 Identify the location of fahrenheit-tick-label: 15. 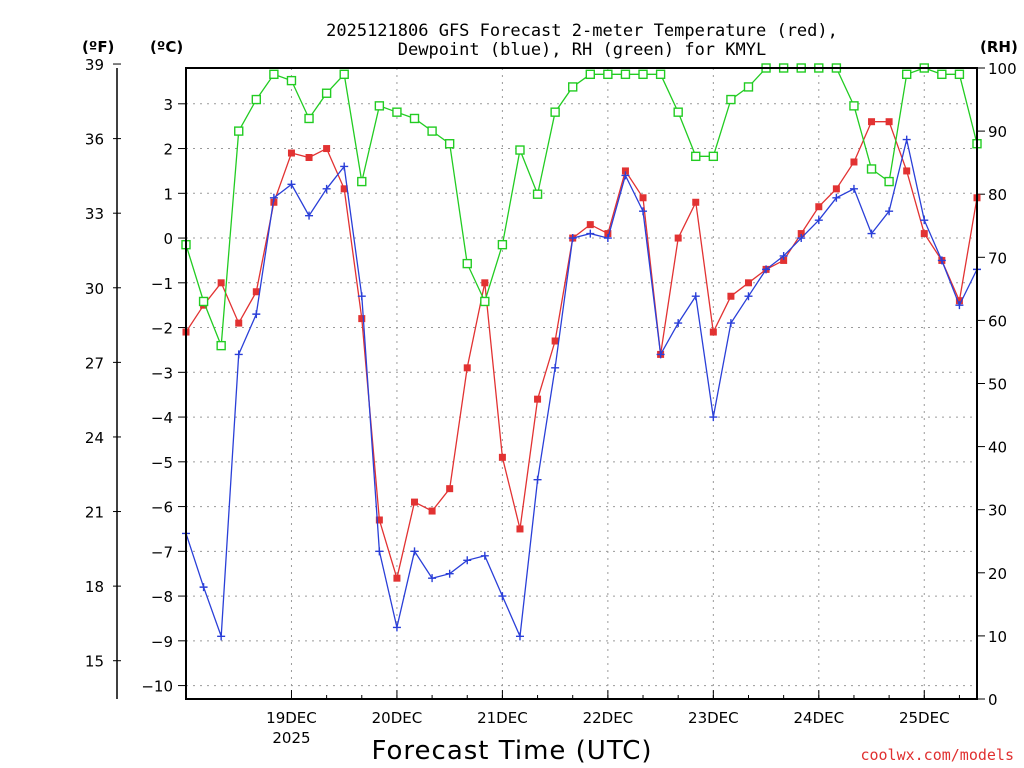
(94, 662).